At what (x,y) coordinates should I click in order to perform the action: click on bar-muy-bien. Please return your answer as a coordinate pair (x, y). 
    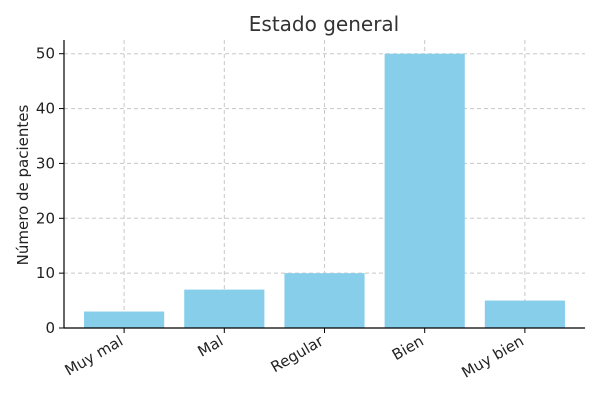
    Looking at the image, I should click on (524, 314).